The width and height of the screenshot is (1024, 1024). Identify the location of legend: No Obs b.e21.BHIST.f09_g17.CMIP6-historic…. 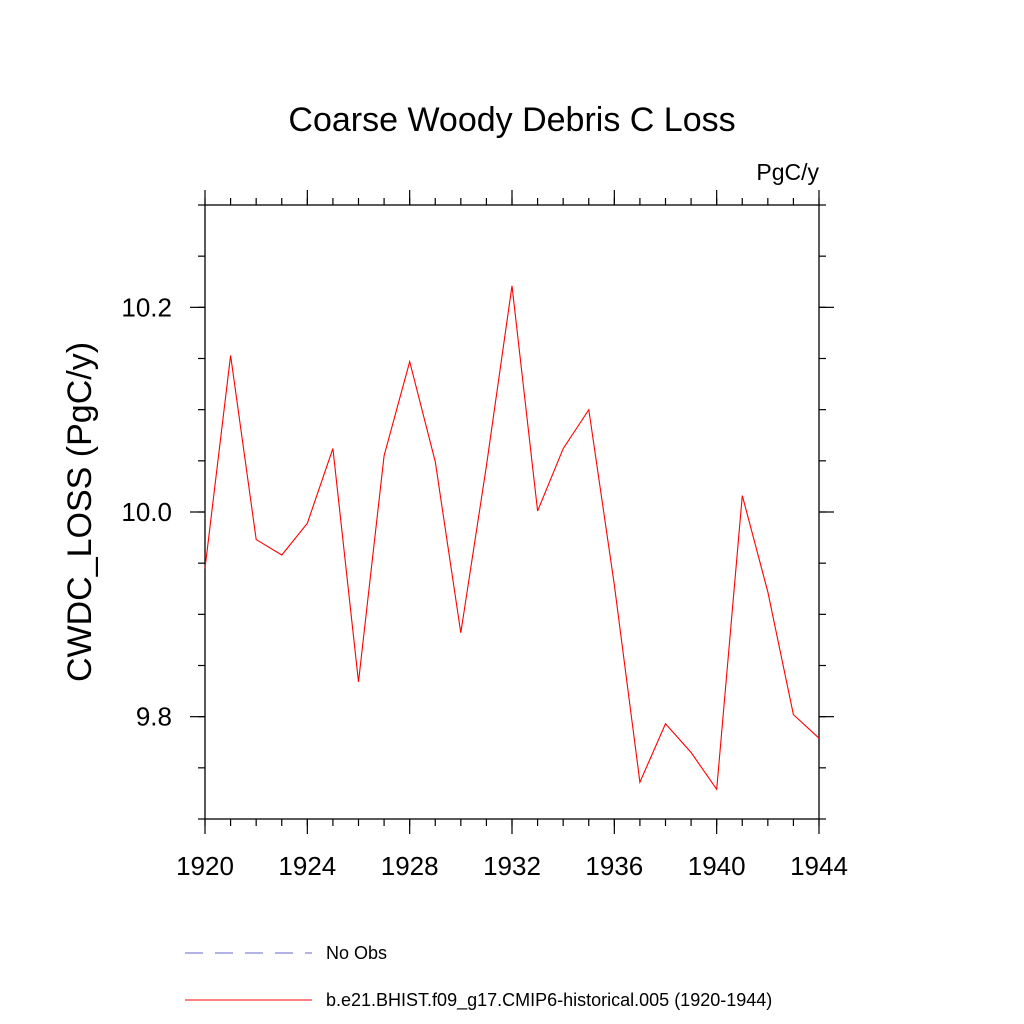
(478, 977).